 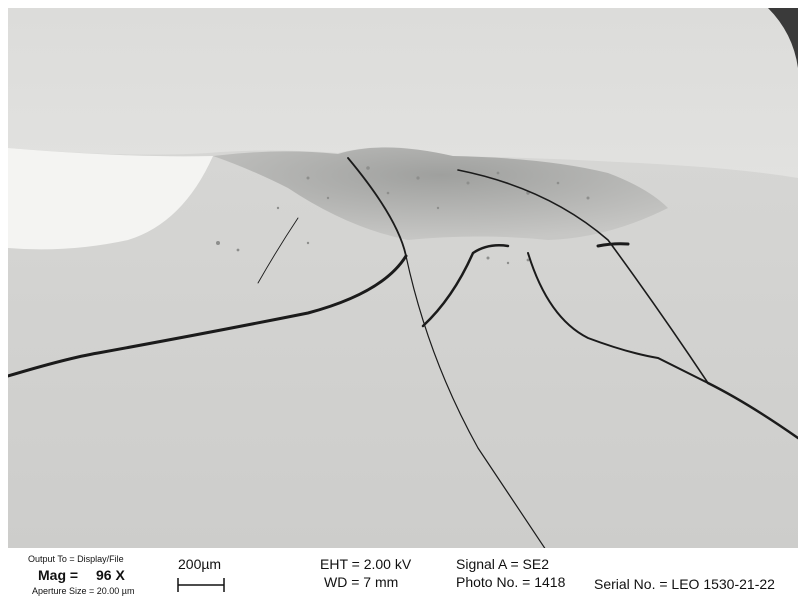 I want to click on coating-region, so click(x=440, y=193).